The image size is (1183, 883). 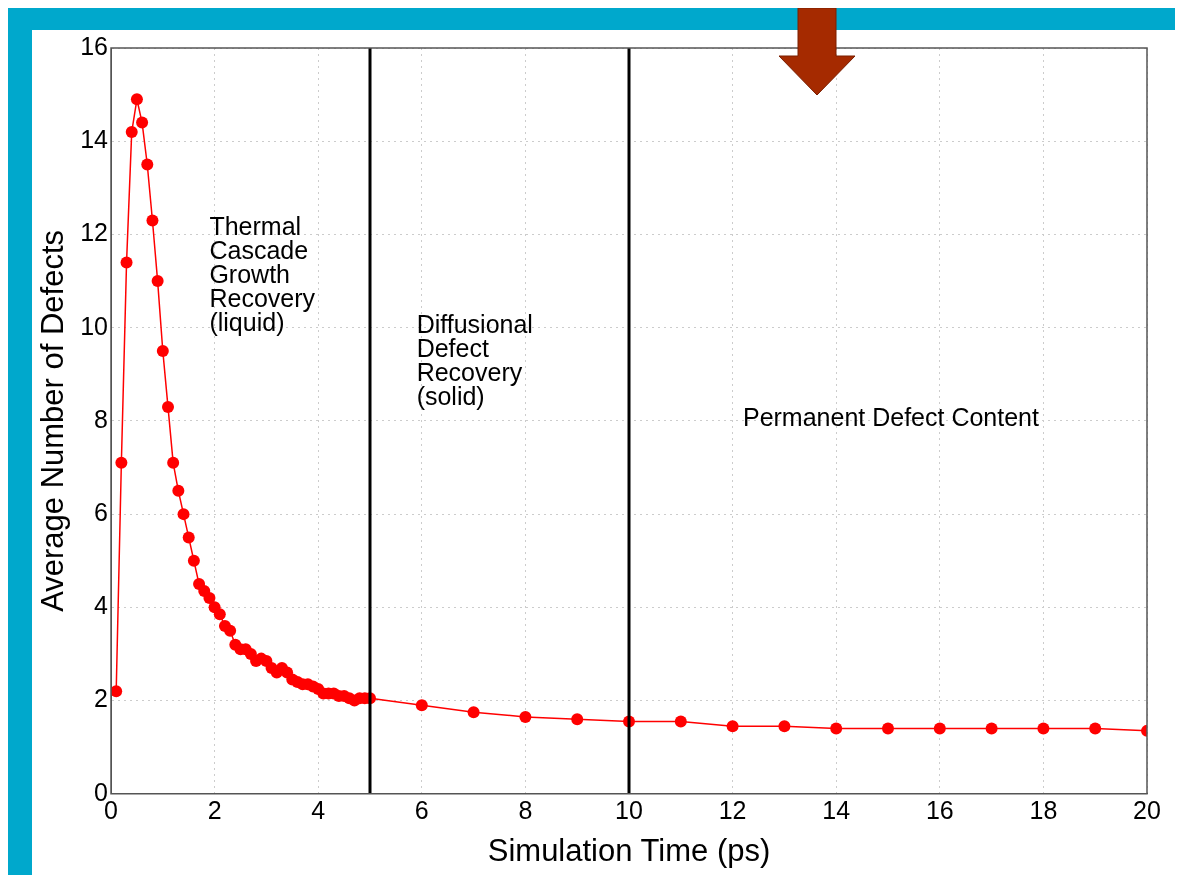 What do you see at coordinates (1147, 809) in the screenshot?
I see `x-tick-label: 20` at bounding box center [1147, 809].